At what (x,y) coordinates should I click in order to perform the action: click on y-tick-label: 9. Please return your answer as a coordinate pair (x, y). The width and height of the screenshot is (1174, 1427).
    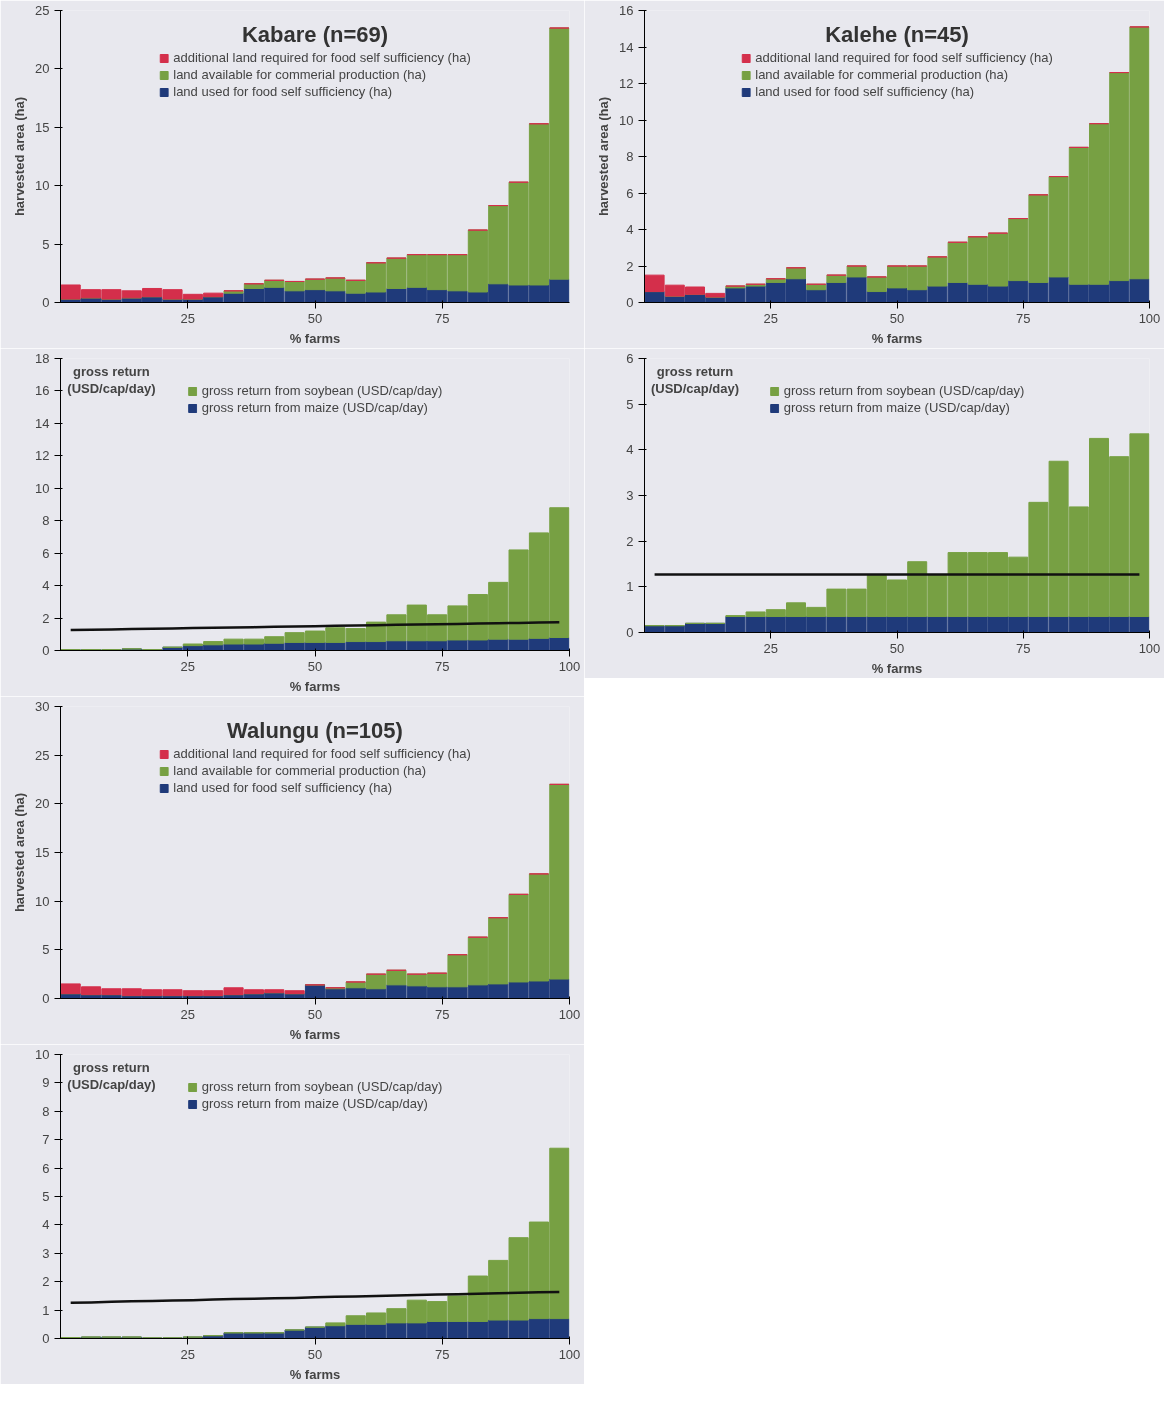
    Looking at the image, I should click on (46, 1083).